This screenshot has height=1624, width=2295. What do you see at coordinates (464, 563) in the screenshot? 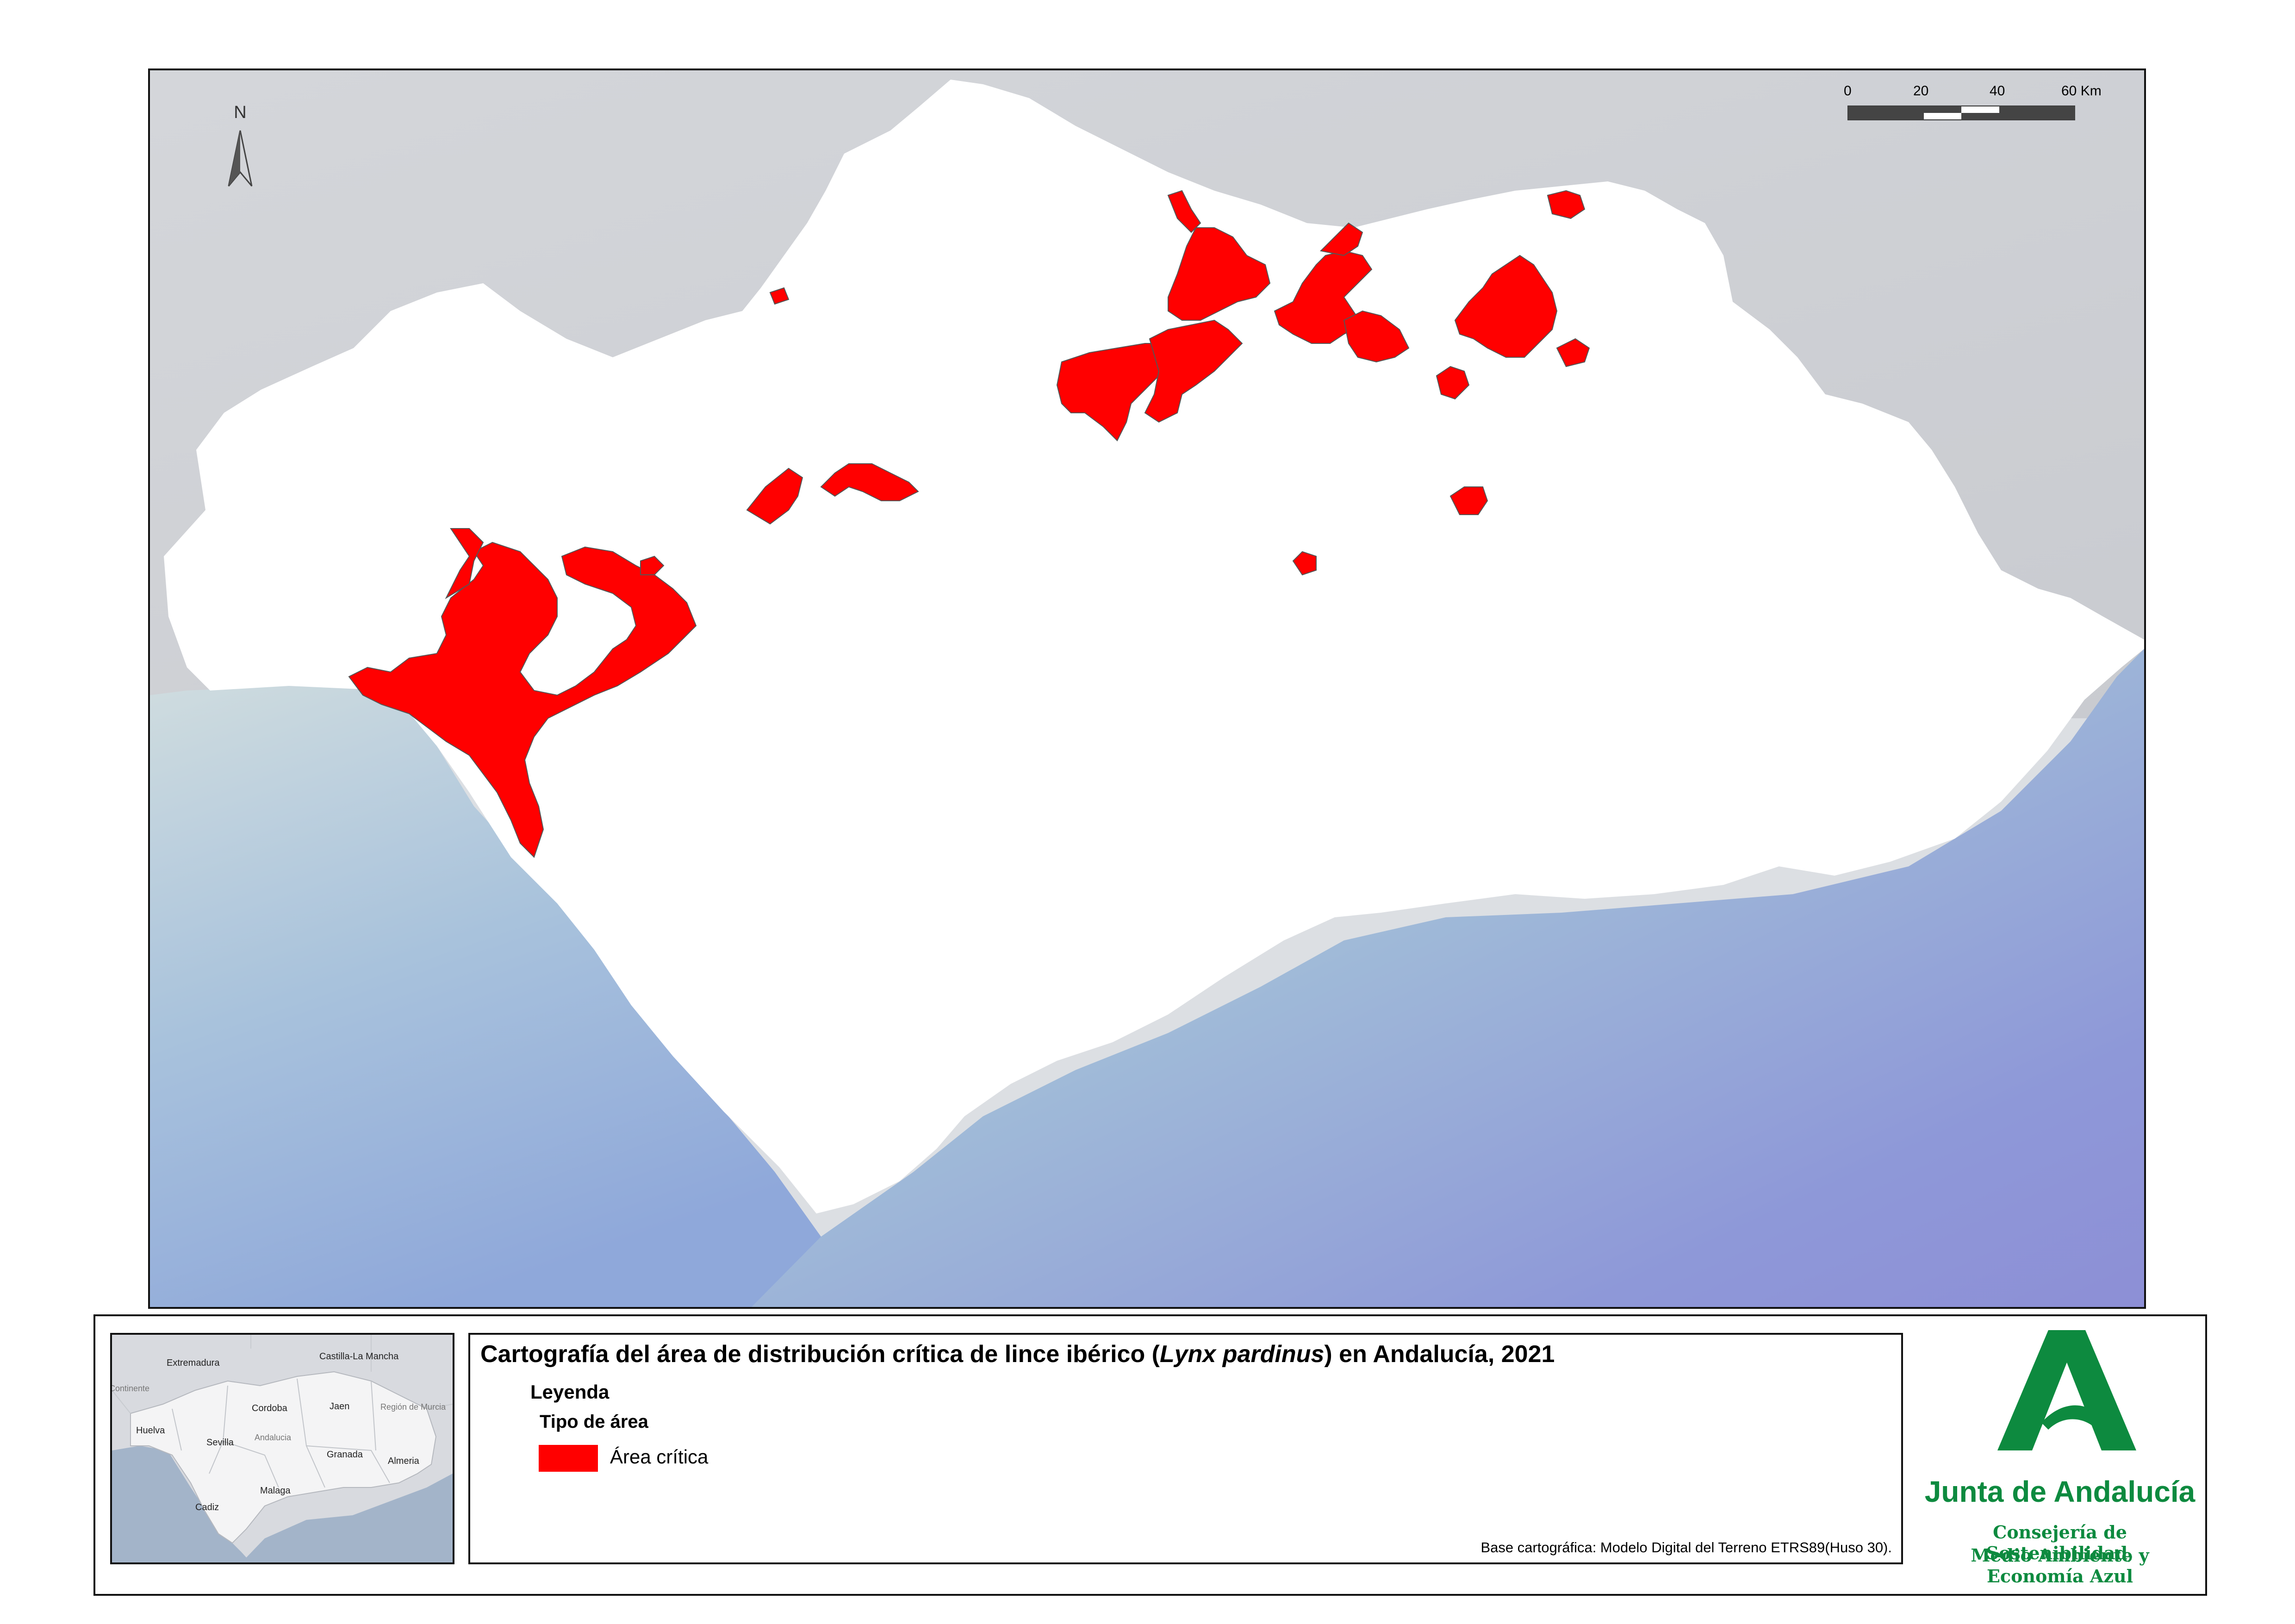
I see `critical-area-donana-north` at bounding box center [464, 563].